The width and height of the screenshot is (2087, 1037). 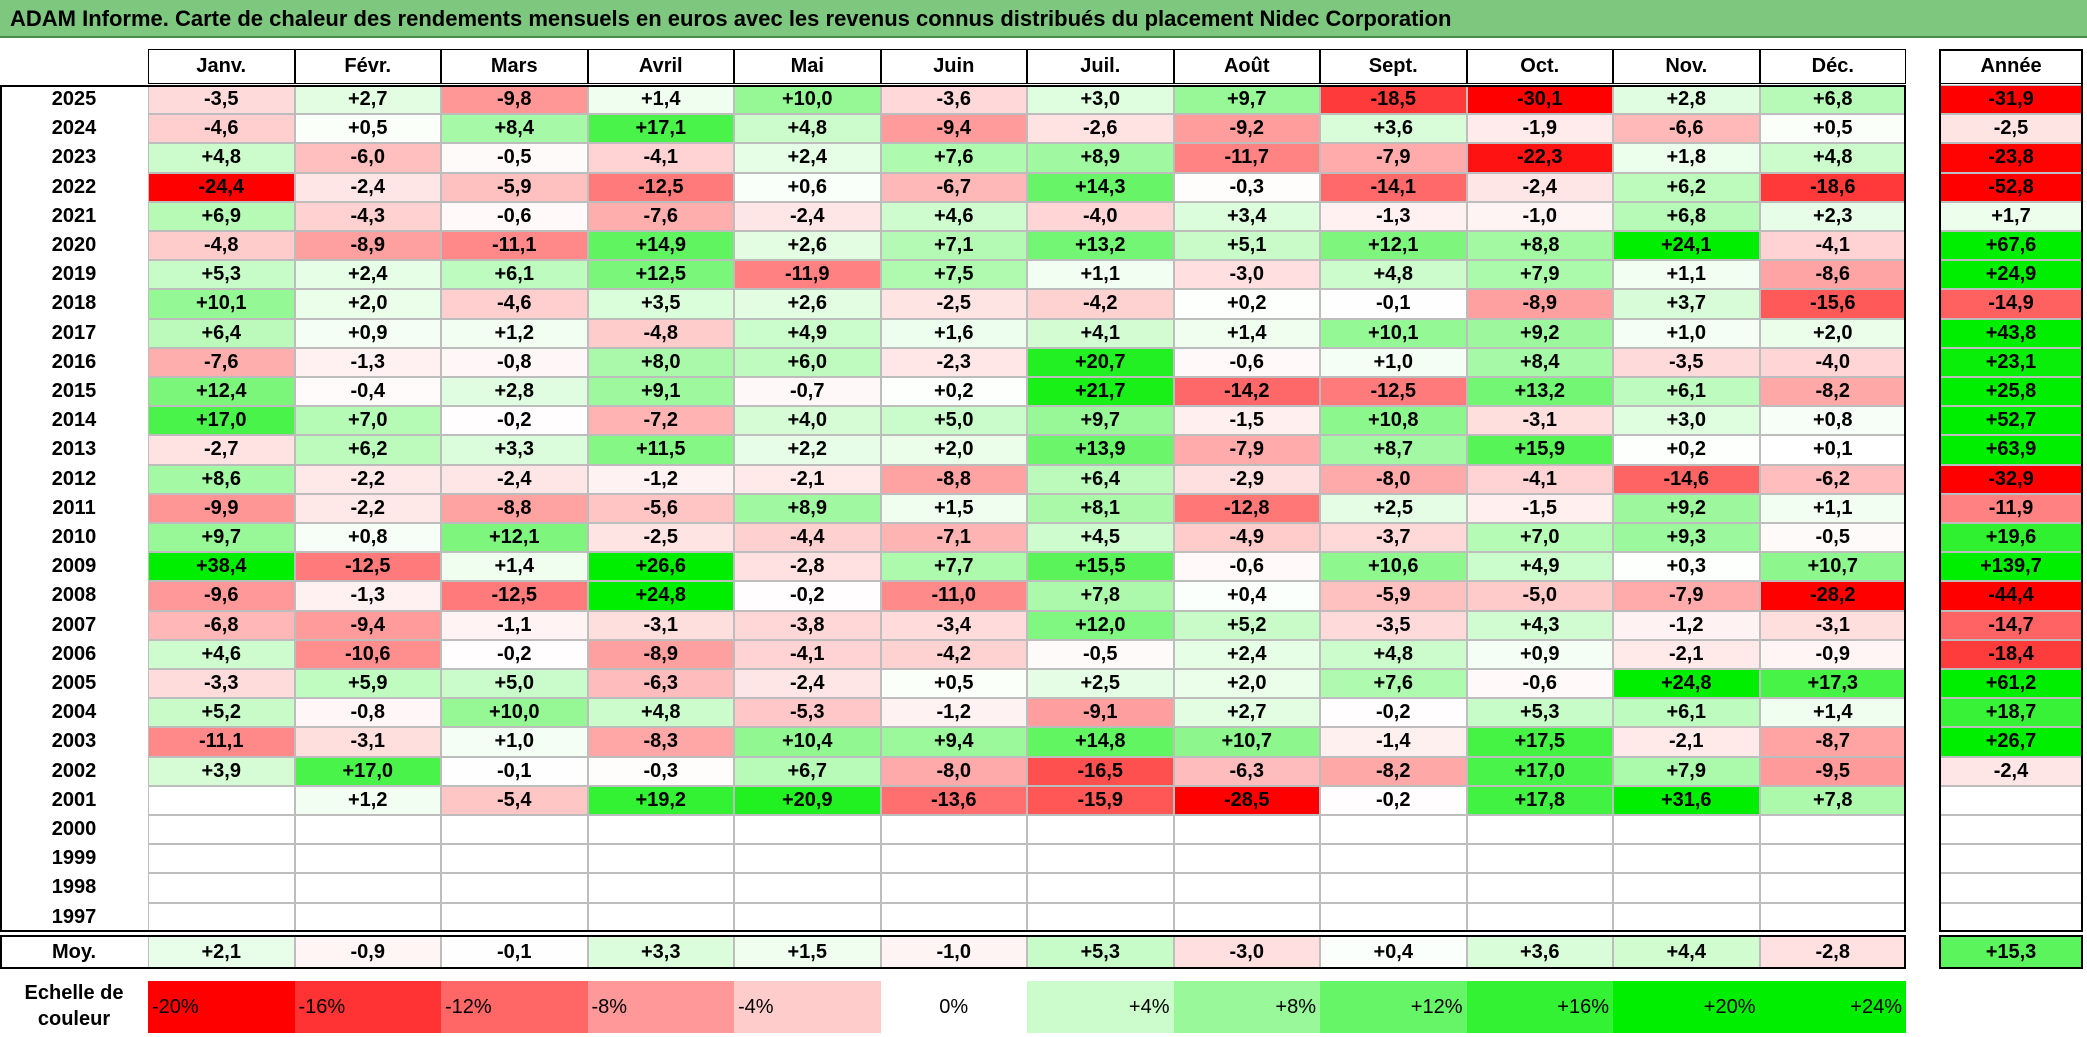 What do you see at coordinates (1100, 66) in the screenshot?
I see `month-header: Juil.` at bounding box center [1100, 66].